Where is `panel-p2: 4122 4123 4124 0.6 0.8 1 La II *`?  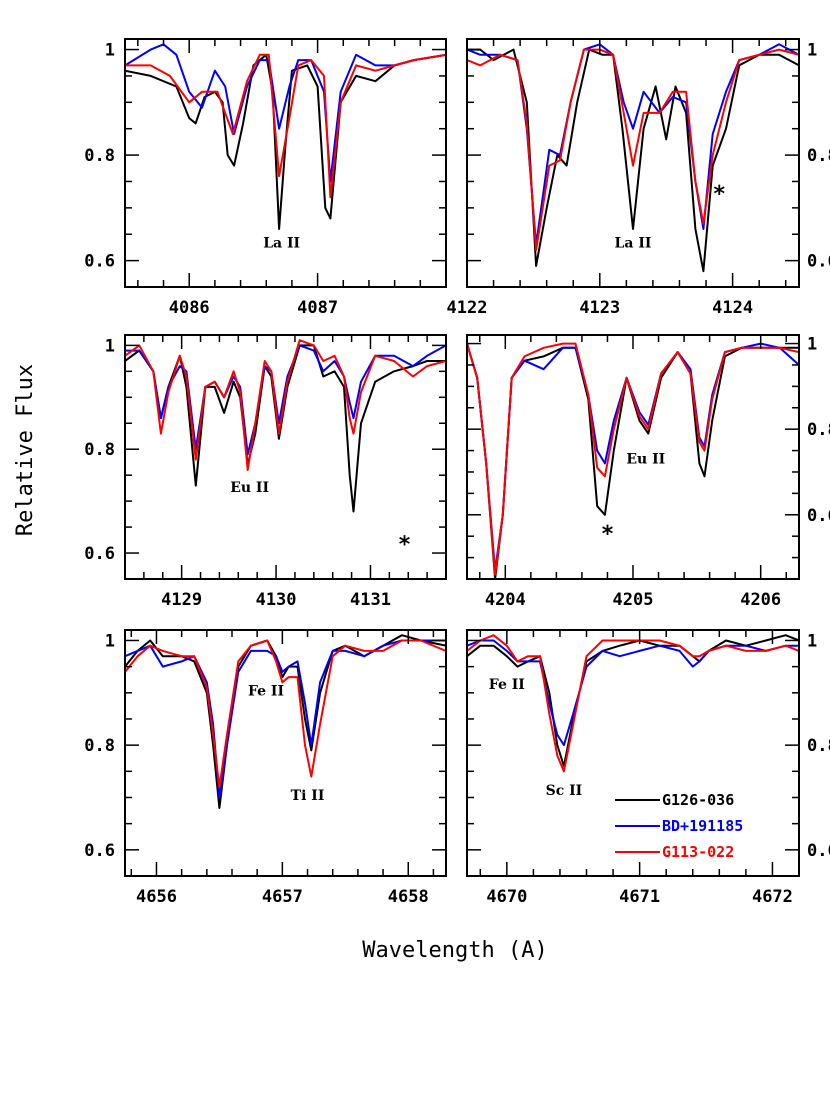
panel-p2: 4122 4123 4124 0.6 0.8 1 La II * is located at coordinates (638, 178).